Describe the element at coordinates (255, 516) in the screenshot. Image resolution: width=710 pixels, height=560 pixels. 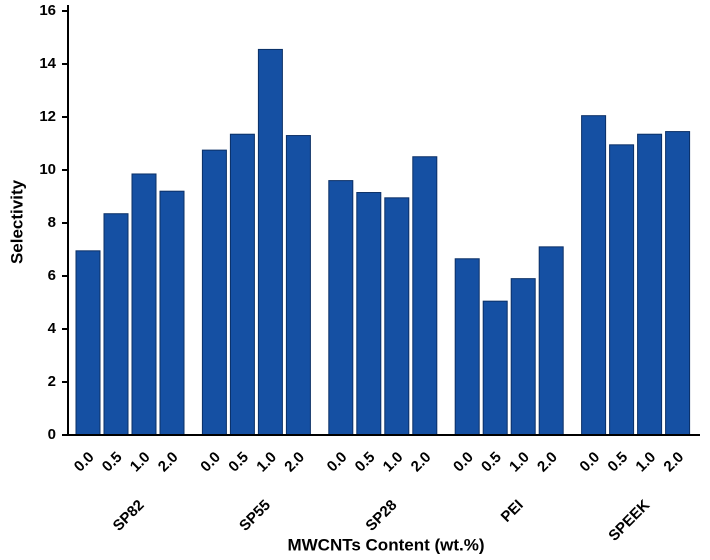
I see `category-label: SP55` at that location.